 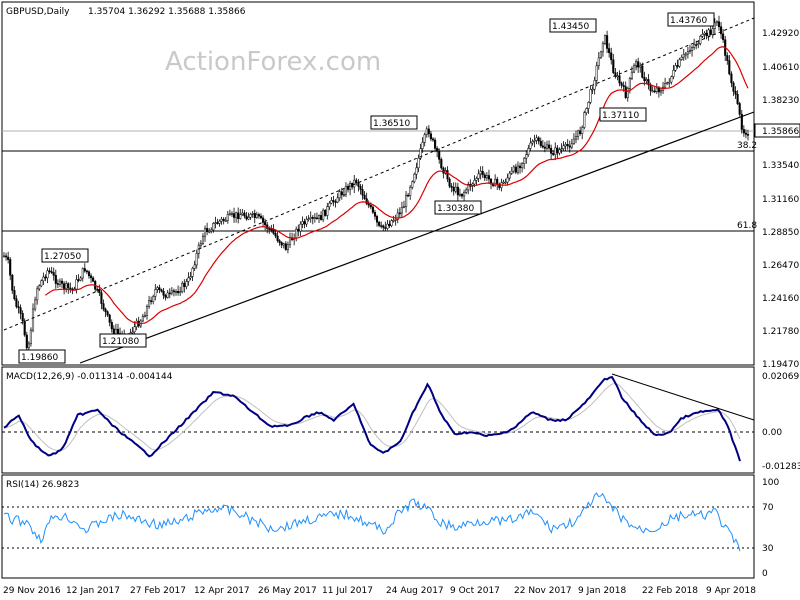 I want to click on macd-tick-top: 0.020693, so click(x=781, y=377).